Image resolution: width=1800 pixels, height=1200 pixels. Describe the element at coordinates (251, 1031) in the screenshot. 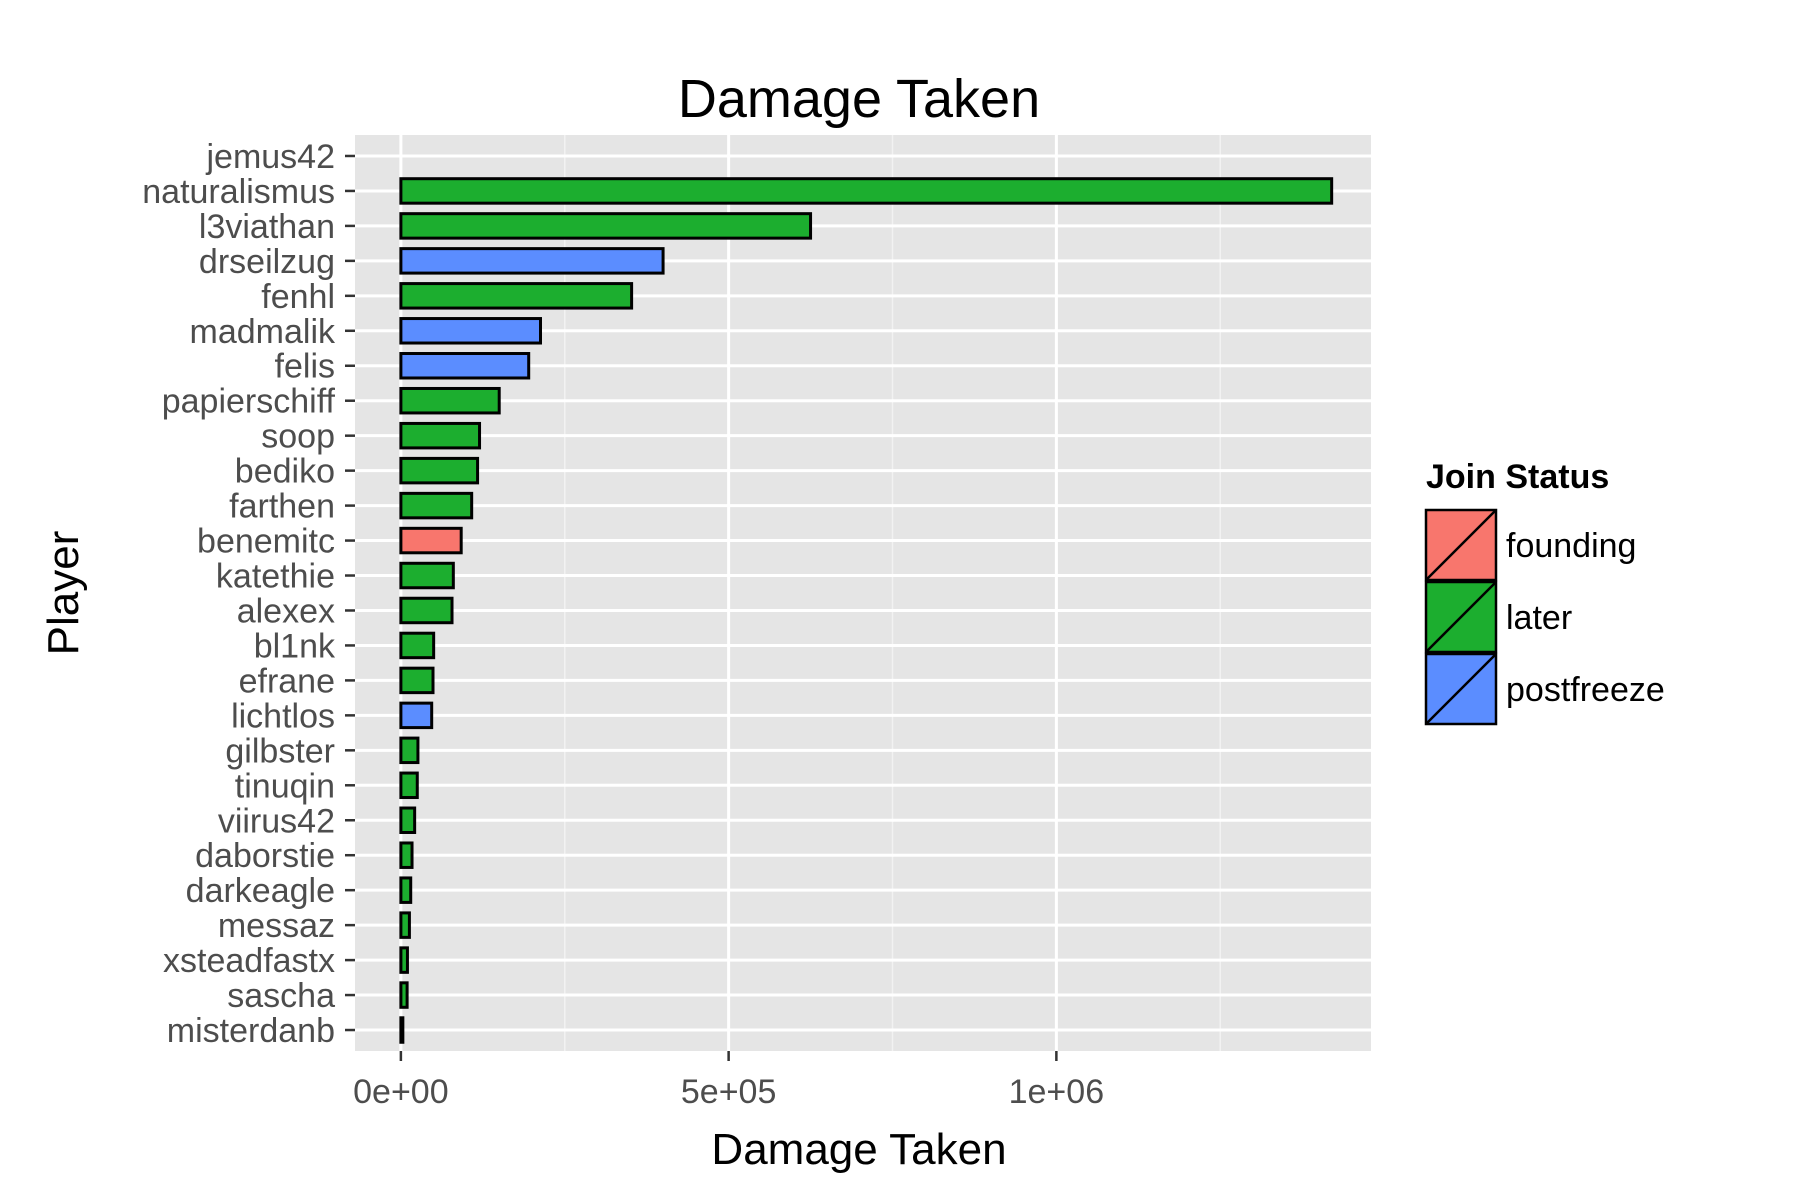

I see `y-tick-label-misterdanb: misterdanb` at that location.